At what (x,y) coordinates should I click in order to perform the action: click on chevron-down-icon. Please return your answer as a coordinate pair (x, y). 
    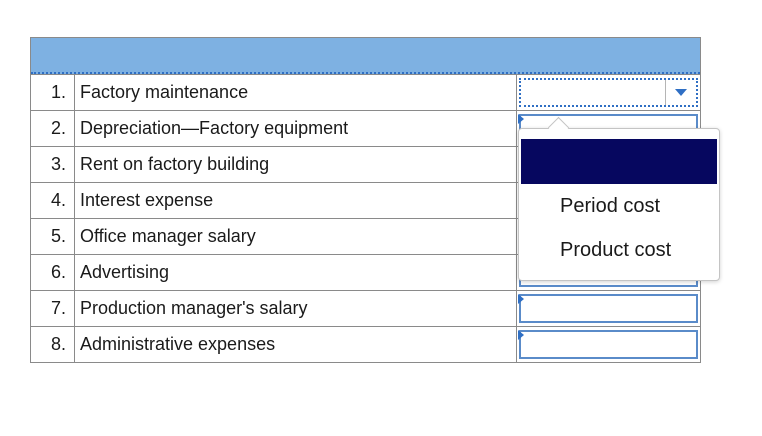
    Looking at the image, I should click on (681, 92).